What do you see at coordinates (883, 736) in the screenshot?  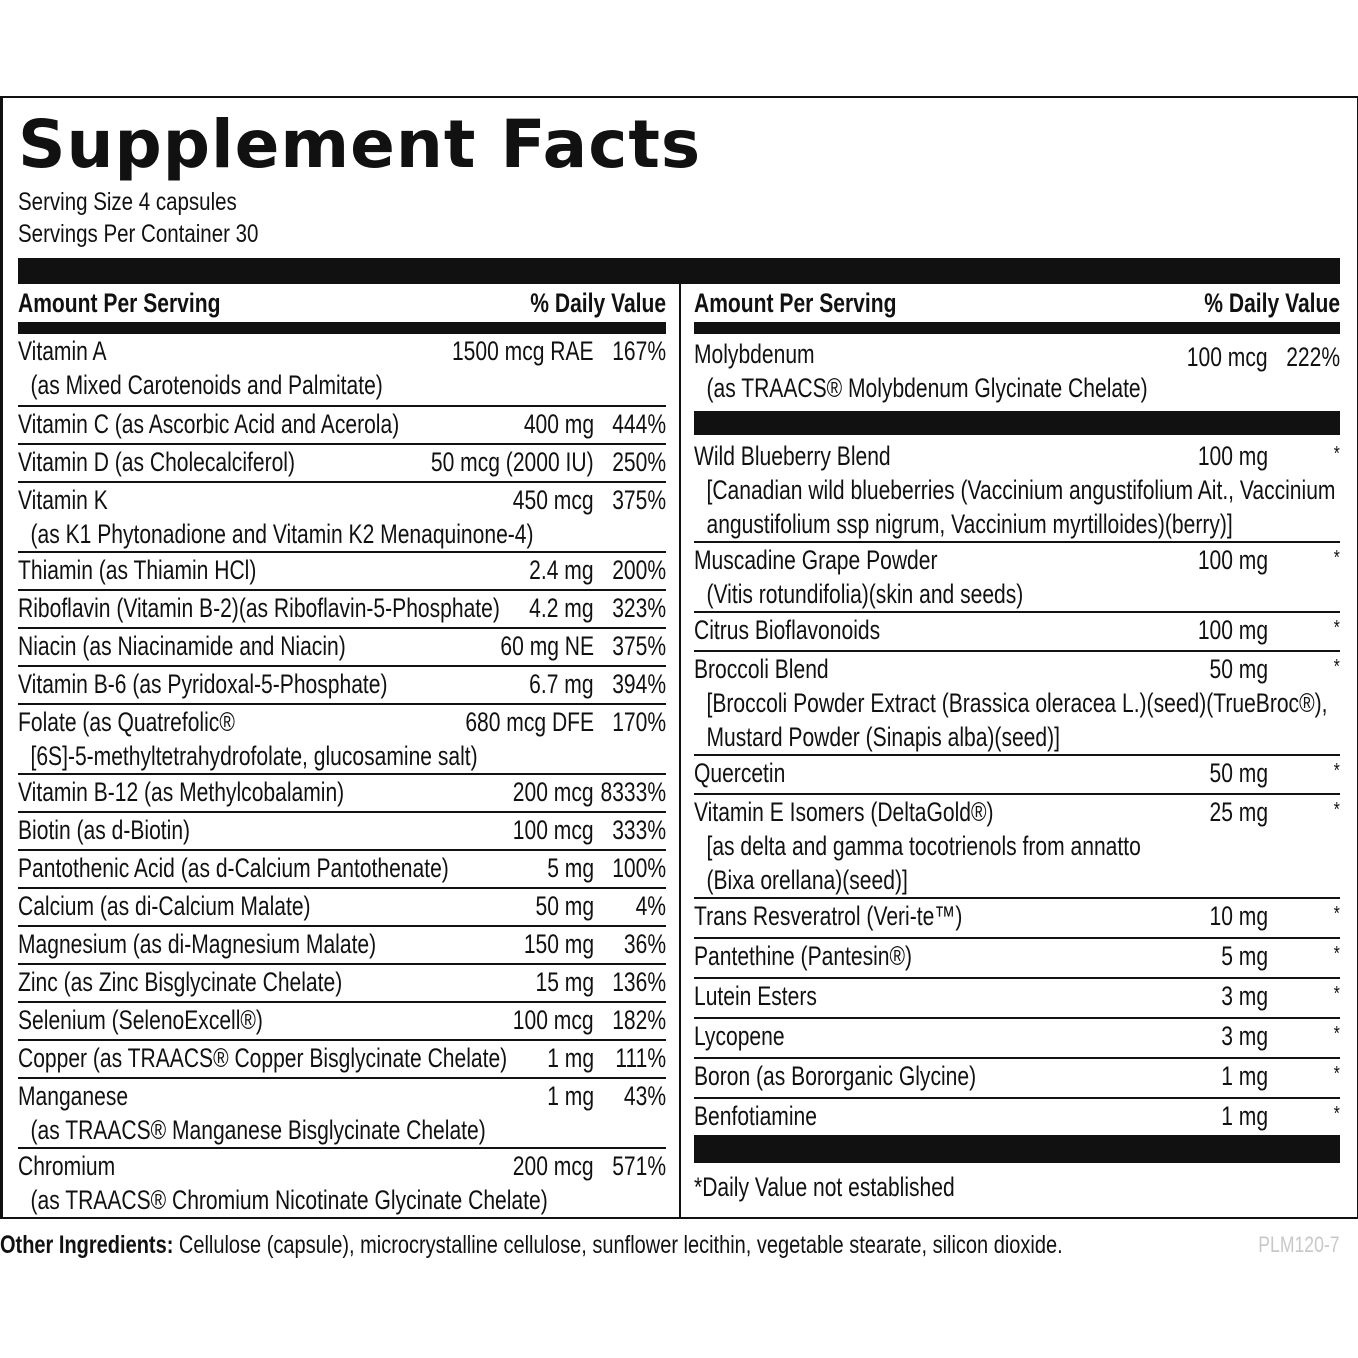 I see `ingredient-source: Mustard Powder (Sinapis alba)(seed)]` at bounding box center [883, 736].